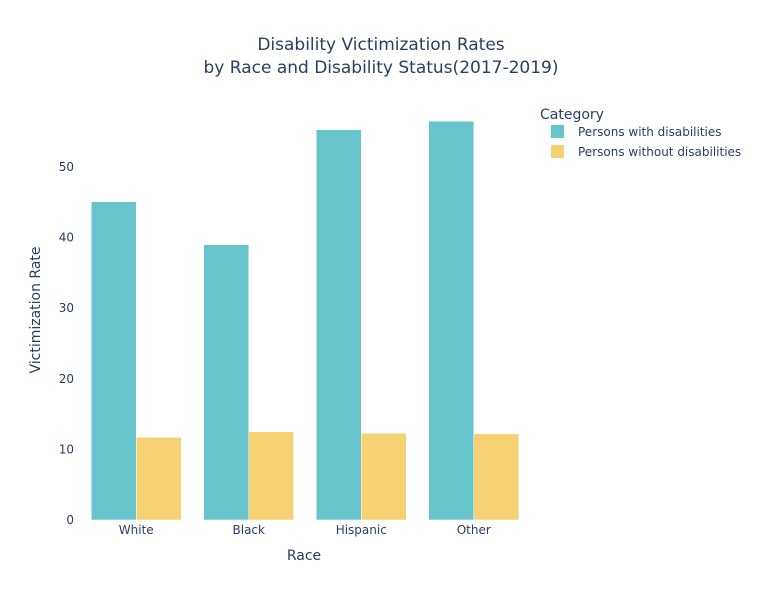 This screenshot has height=604, width=768. What do you see at coordinates (305, 530) in the screenshot?
I see `x-axis-ticks: White Black Hispanic Other` at bounding box center [305, 530].